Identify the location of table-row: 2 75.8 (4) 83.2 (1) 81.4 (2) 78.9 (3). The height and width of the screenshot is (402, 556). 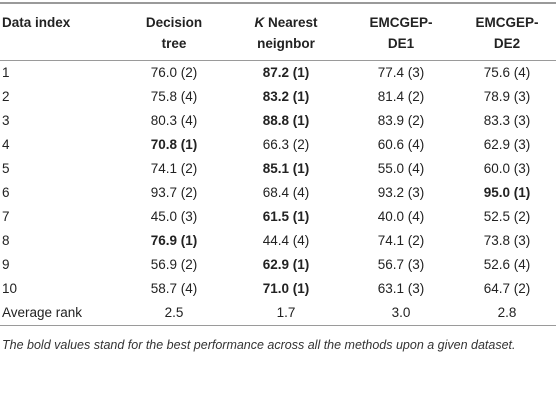
(278, 97).